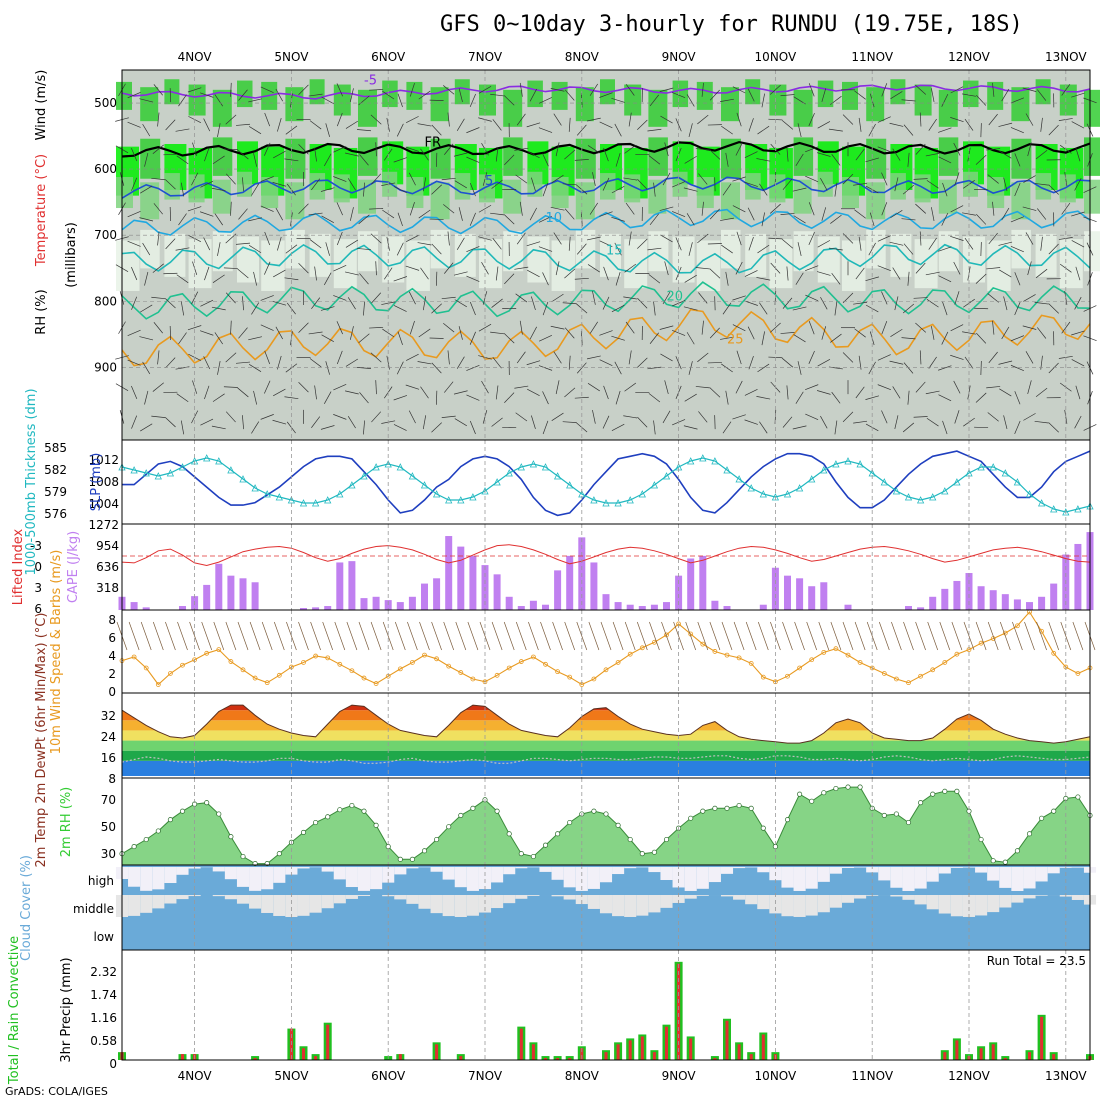  Describe the element at coordinates (66, 822) in the screenshot. I see `rh2m-axis-label: 2m RH (%)` at that location.